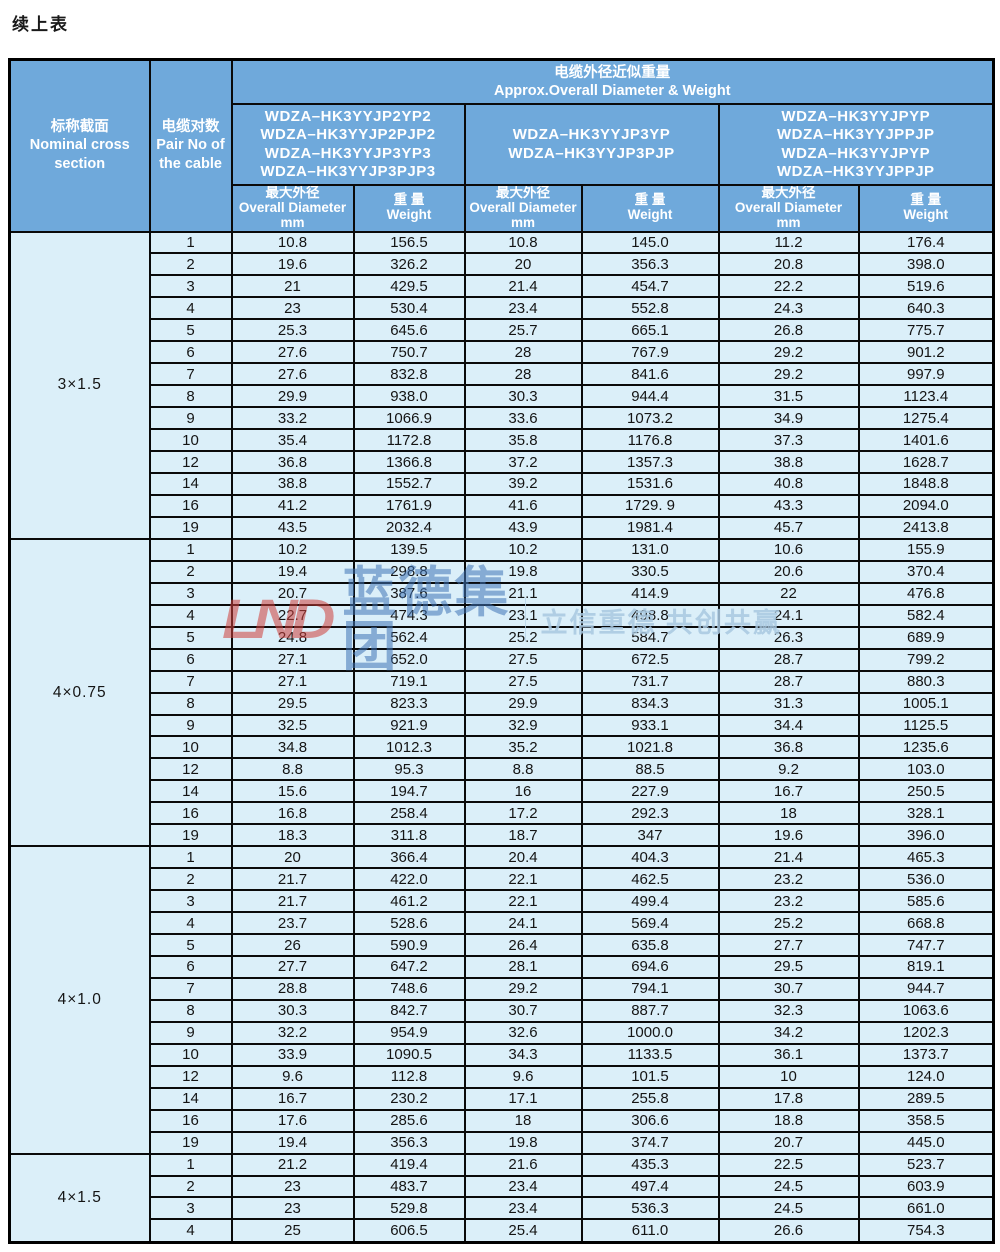  What do you see at coordinates (190, 813) in the screenshot?
I see `pair-count-cell: 16` at bounding box center [190, 813].